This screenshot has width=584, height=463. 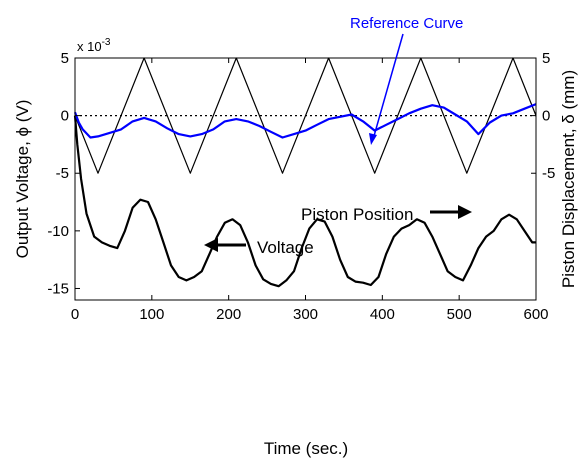 What do you see at coordinates (546, 116) in the screenshot?
I see `y-right-tick-label: 0` at bounding box center [546, 116].